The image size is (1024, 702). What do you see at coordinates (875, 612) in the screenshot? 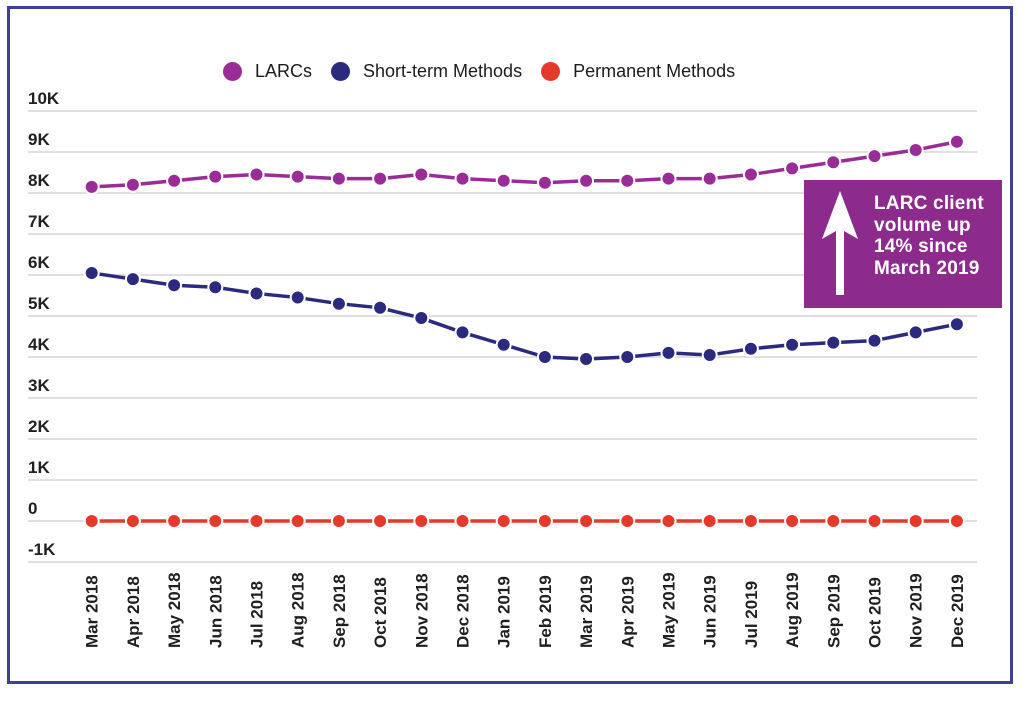
I see `x-axis-label: Oct 2019` at bounding box center [875, 612].